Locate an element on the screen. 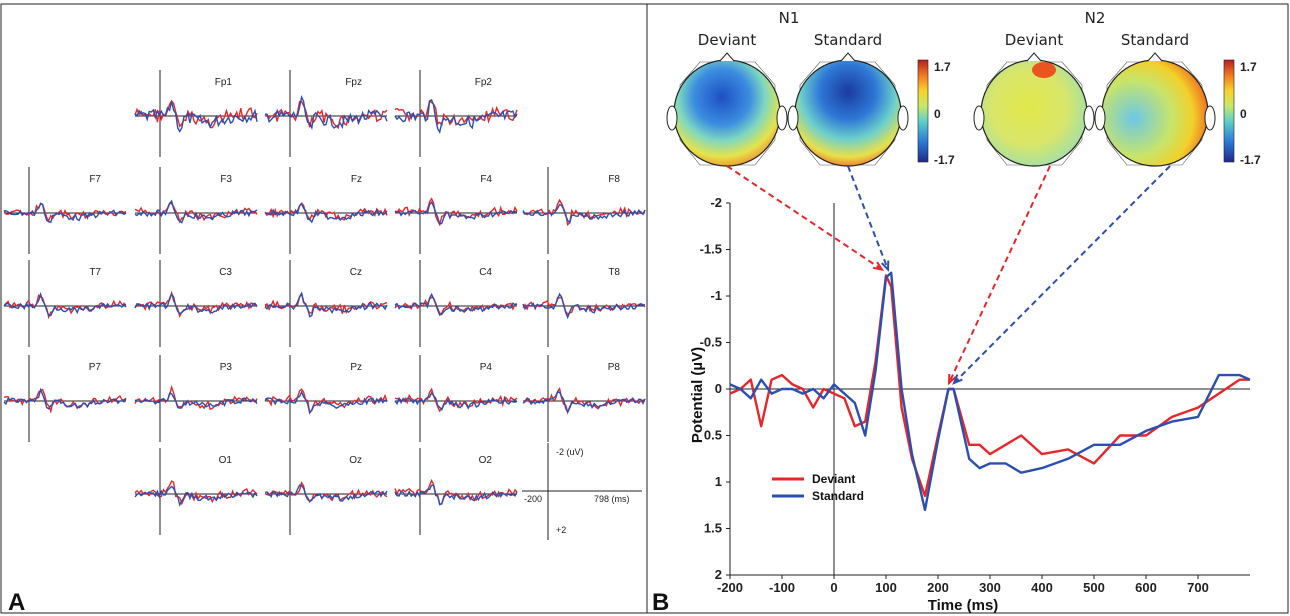 This screenshot has width=1290, height=616. electrode-label: Fz is located at coordinates (356, 179).